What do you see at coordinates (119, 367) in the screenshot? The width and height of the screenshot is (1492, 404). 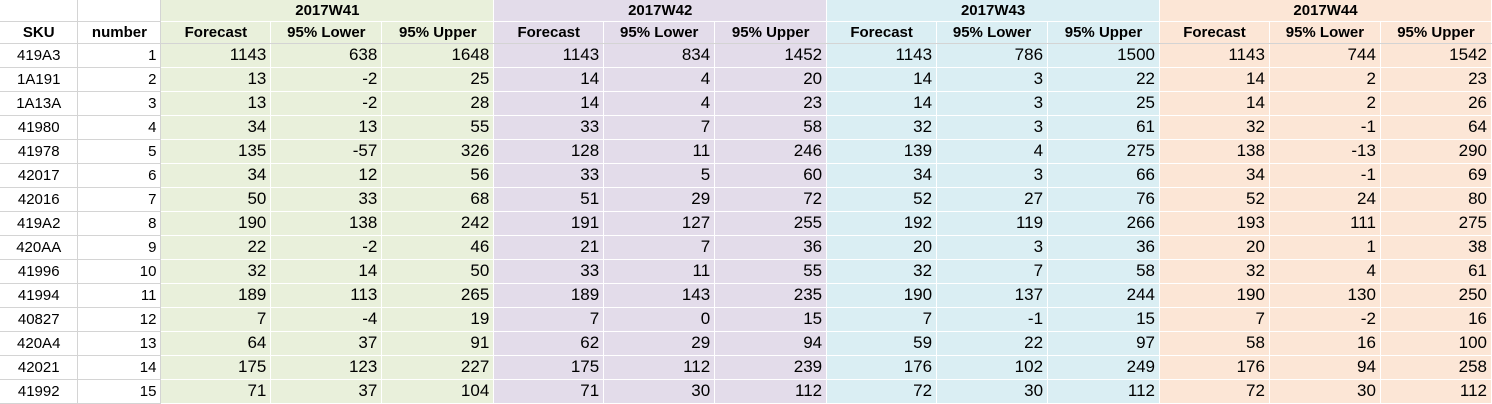 I see `number-cell: 14` at bounding box center [119, 367].